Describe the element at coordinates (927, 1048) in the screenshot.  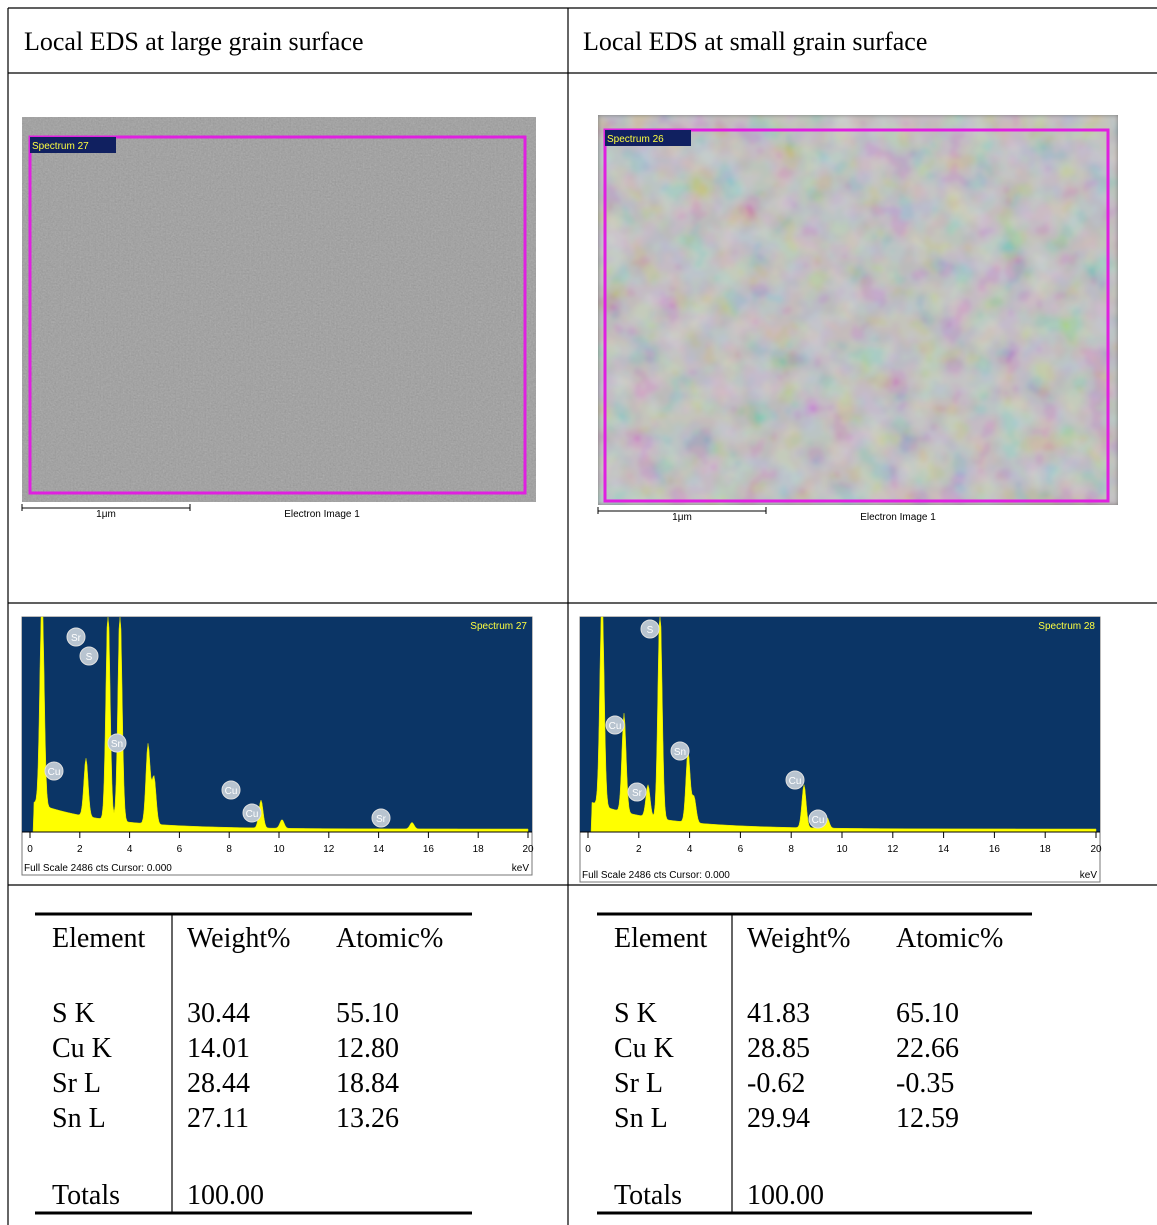
I see `table-cell: 22.66` at that location.